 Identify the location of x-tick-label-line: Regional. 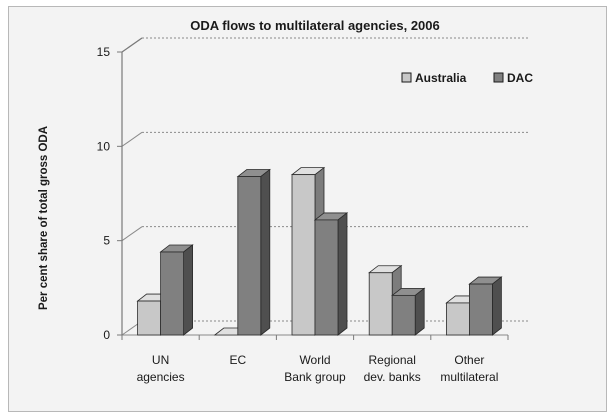
(392, 360).